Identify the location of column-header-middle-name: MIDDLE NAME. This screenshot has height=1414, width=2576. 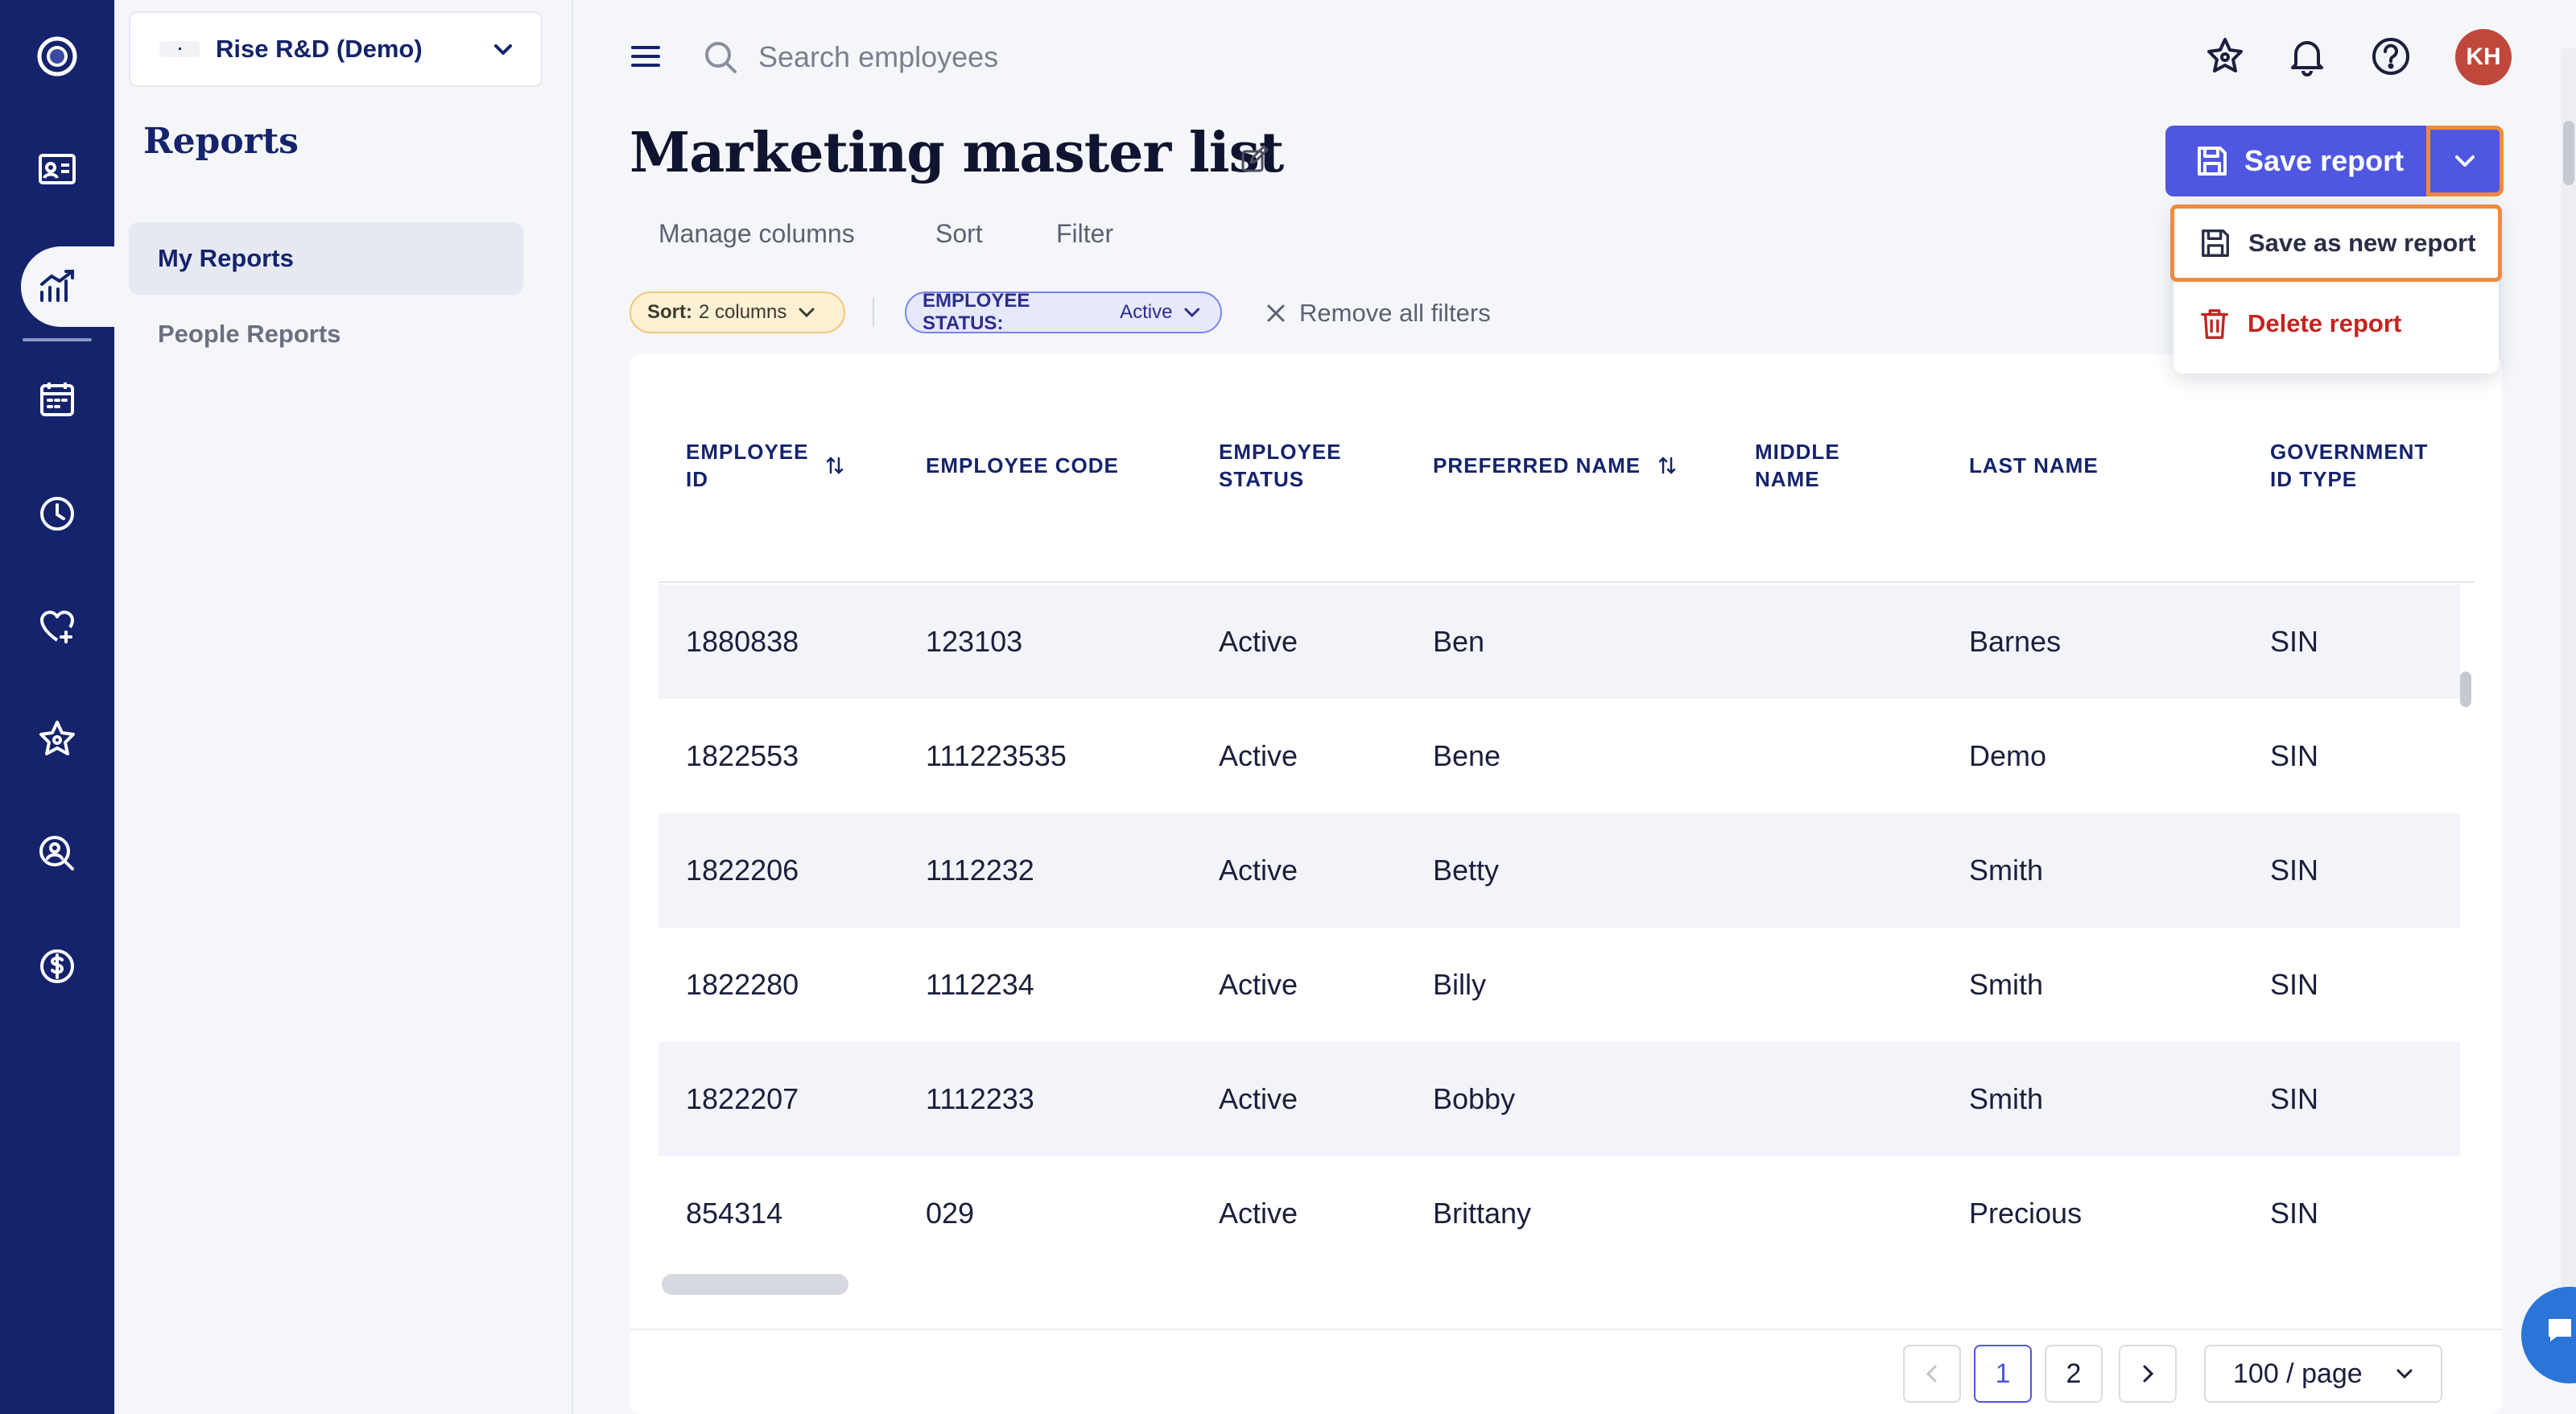
(1797, 466).